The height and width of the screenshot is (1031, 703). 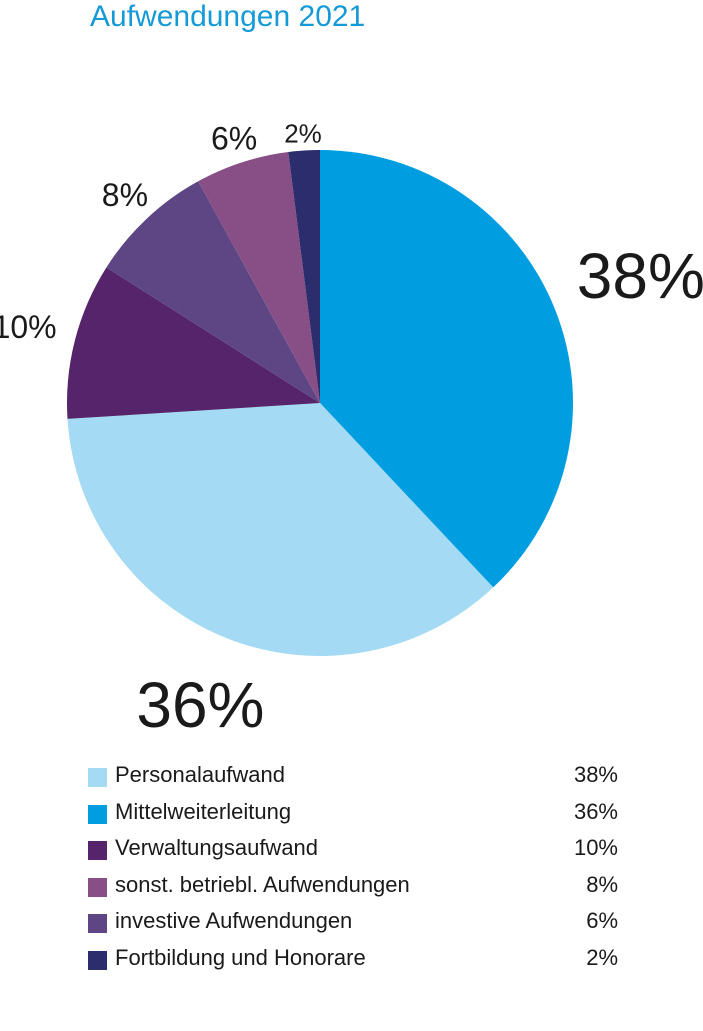 I want to click on legend-item: Fortbildung und Honorare 2%, so click(x=353, y=961).